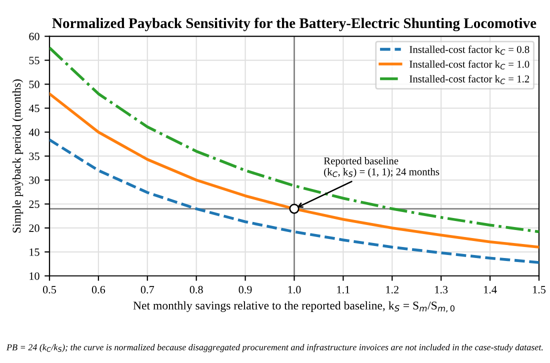 The height and width of the screenshot is (363, 550). What do you see at coordinates (441, 290) in the screenshot?
I see `x-tick-label: 1.3` at bounding box center [441, 290].